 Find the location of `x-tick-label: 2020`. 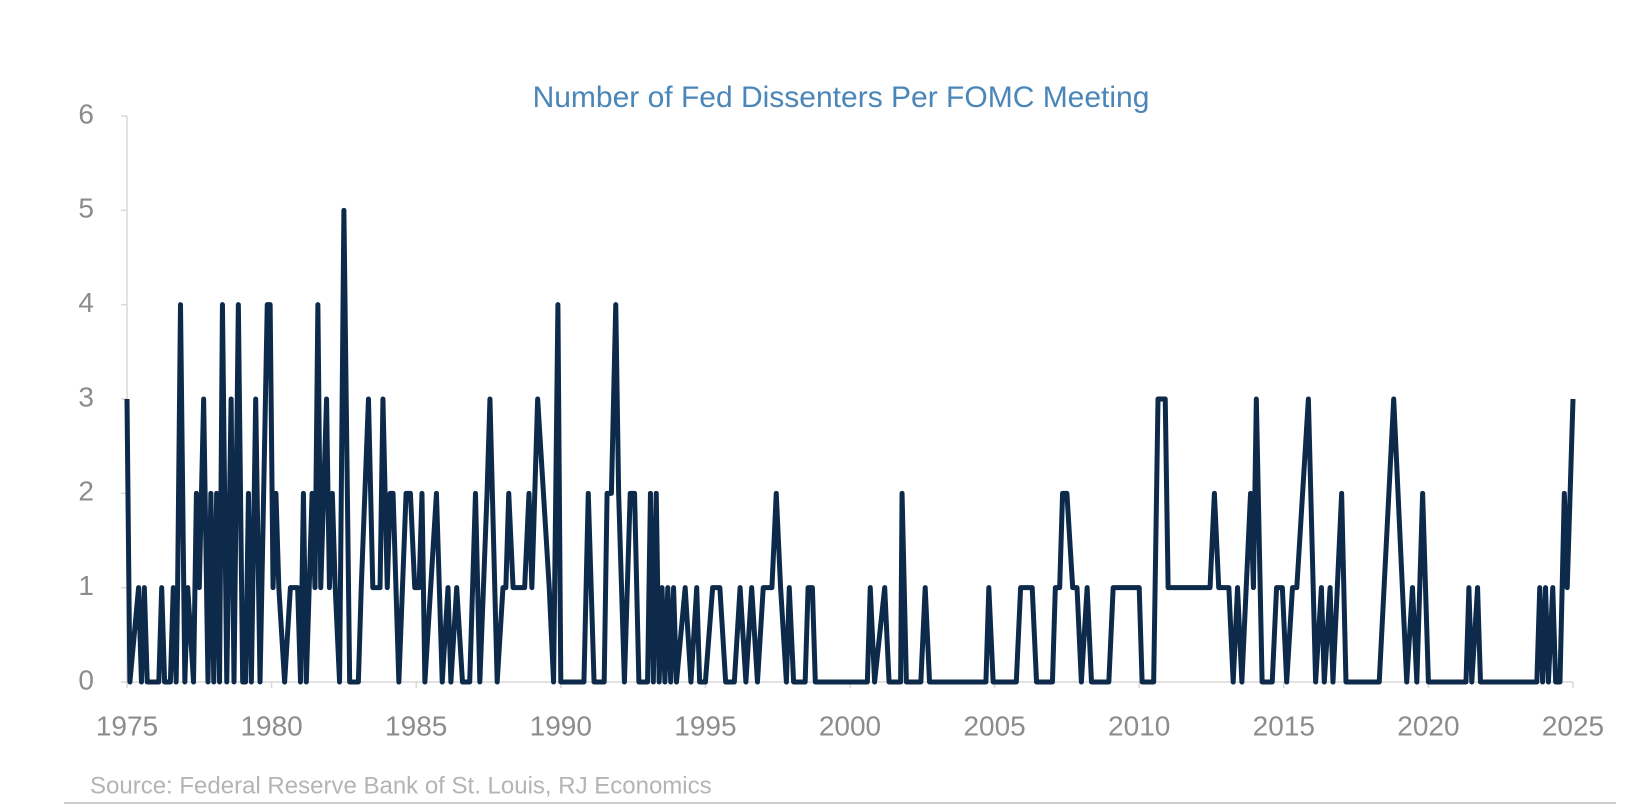

x-tick-label: 2020 is located at coordinates (1428, 725).